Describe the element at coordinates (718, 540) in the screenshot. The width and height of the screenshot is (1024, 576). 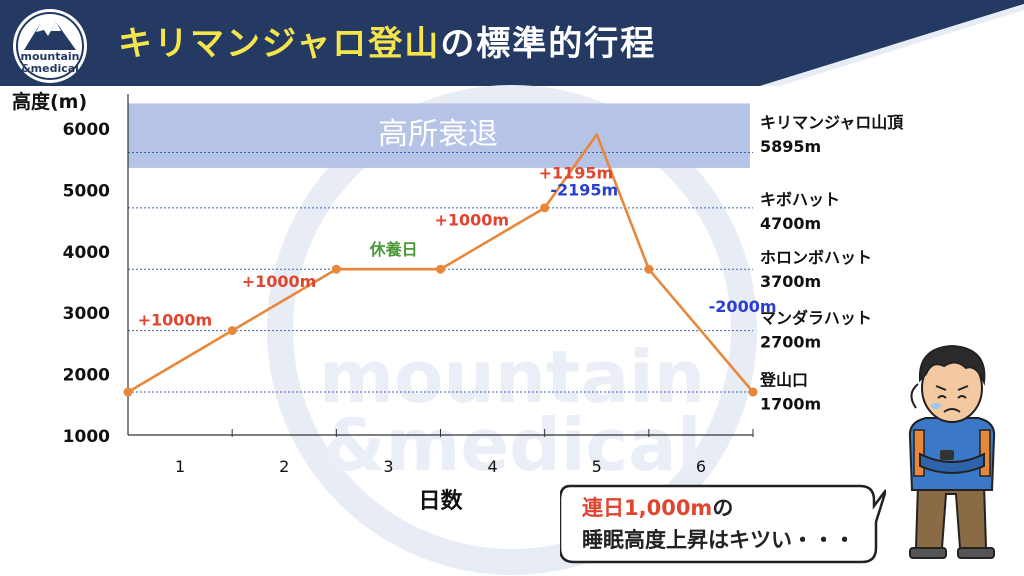
I see `bubble-line2: 睡眠高度上昇はキツい・・・` at that location.